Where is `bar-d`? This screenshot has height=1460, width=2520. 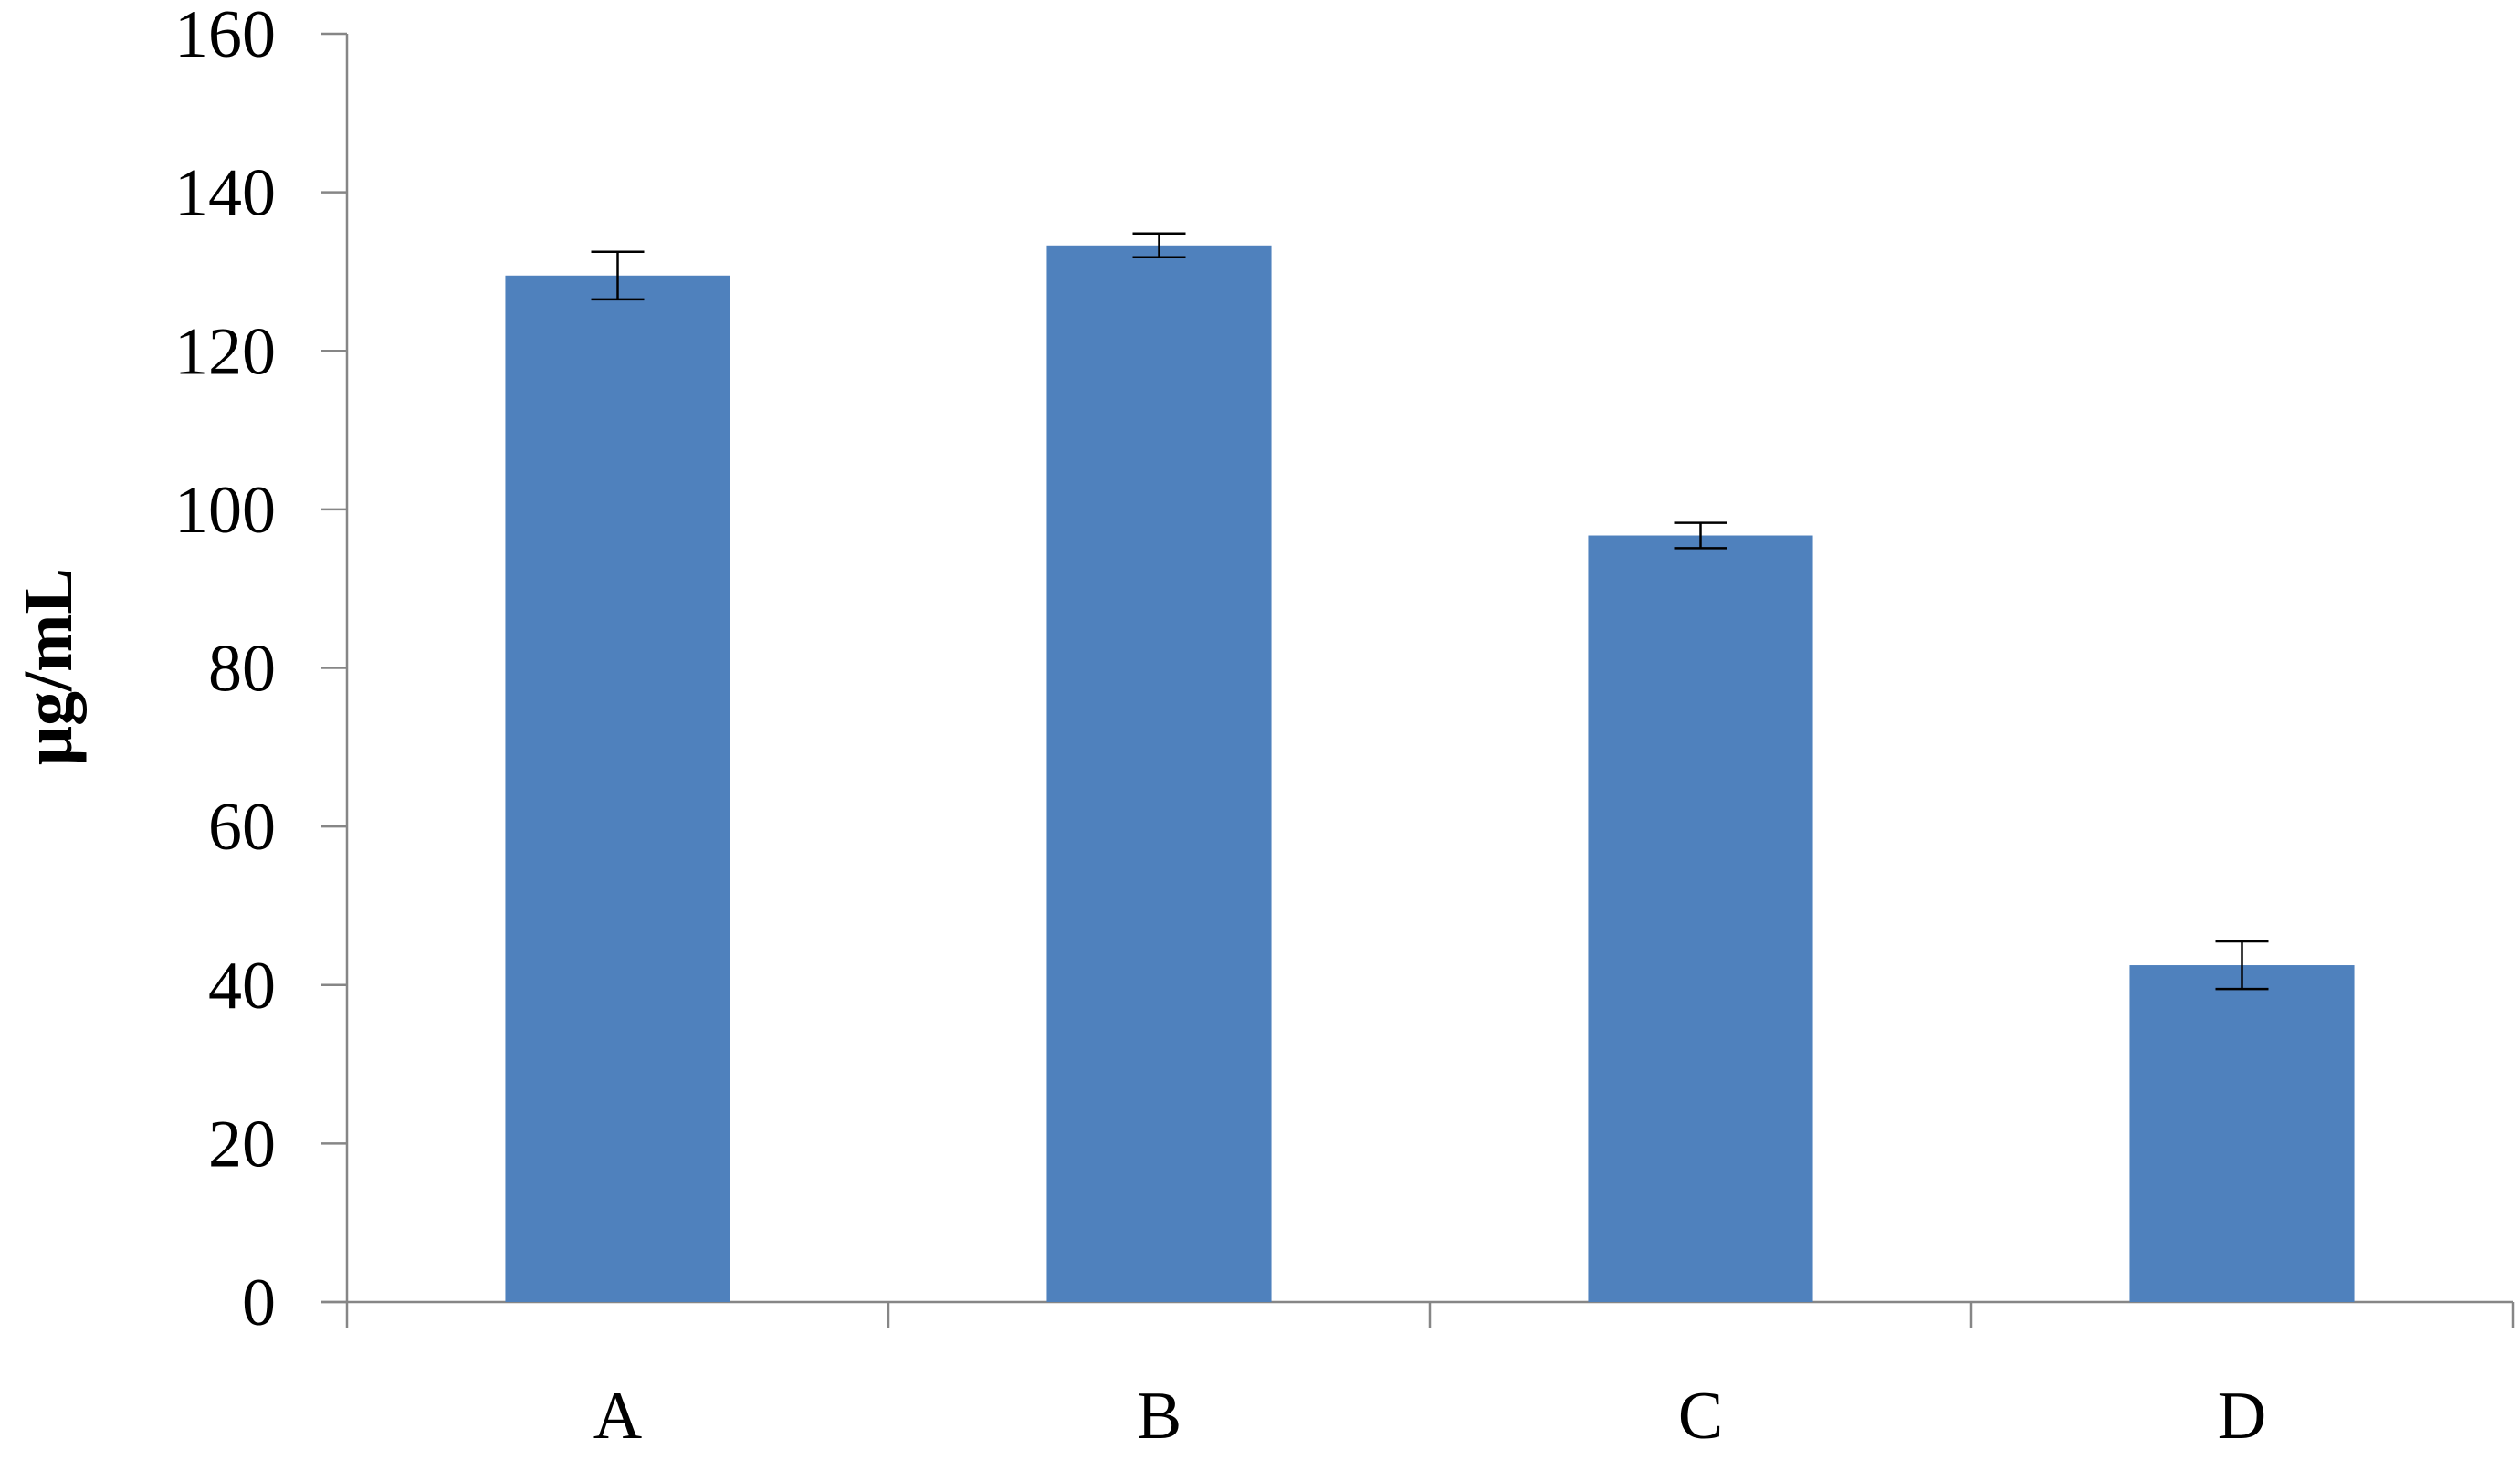
bar-d is located at coordinates (2242, 1133).